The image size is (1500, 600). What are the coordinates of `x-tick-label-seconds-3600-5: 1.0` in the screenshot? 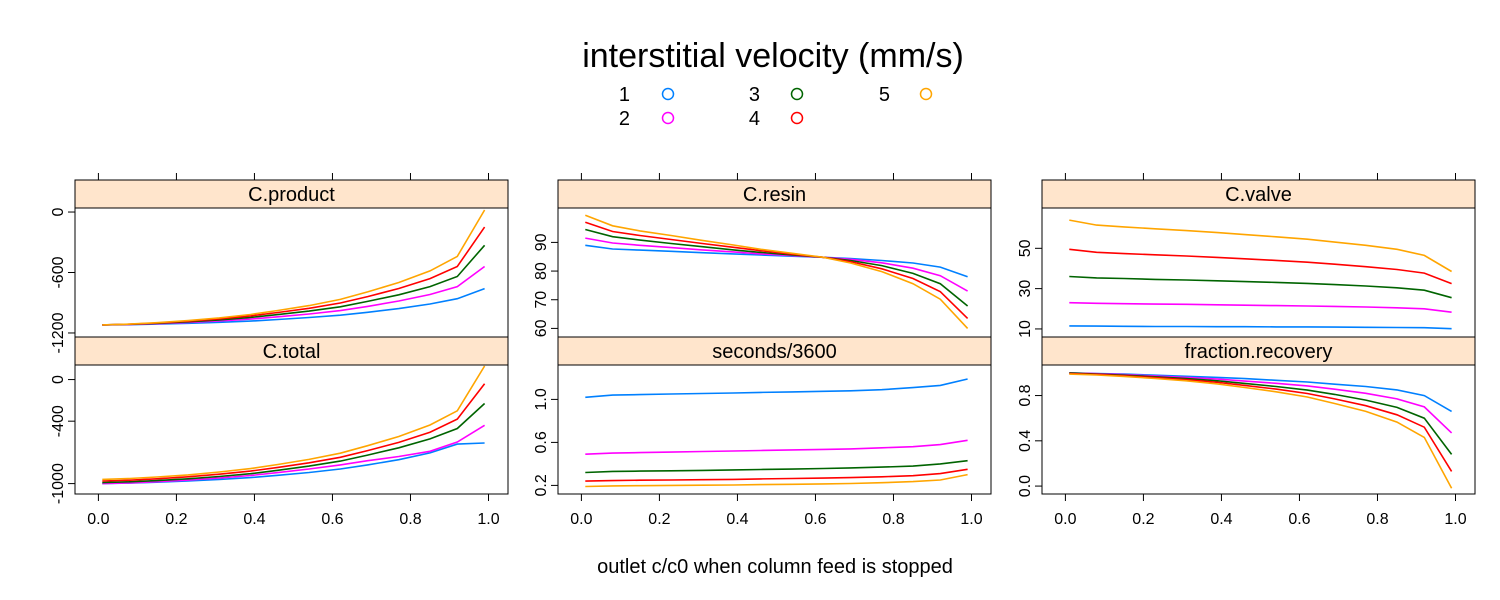 It's located at (971, 519).